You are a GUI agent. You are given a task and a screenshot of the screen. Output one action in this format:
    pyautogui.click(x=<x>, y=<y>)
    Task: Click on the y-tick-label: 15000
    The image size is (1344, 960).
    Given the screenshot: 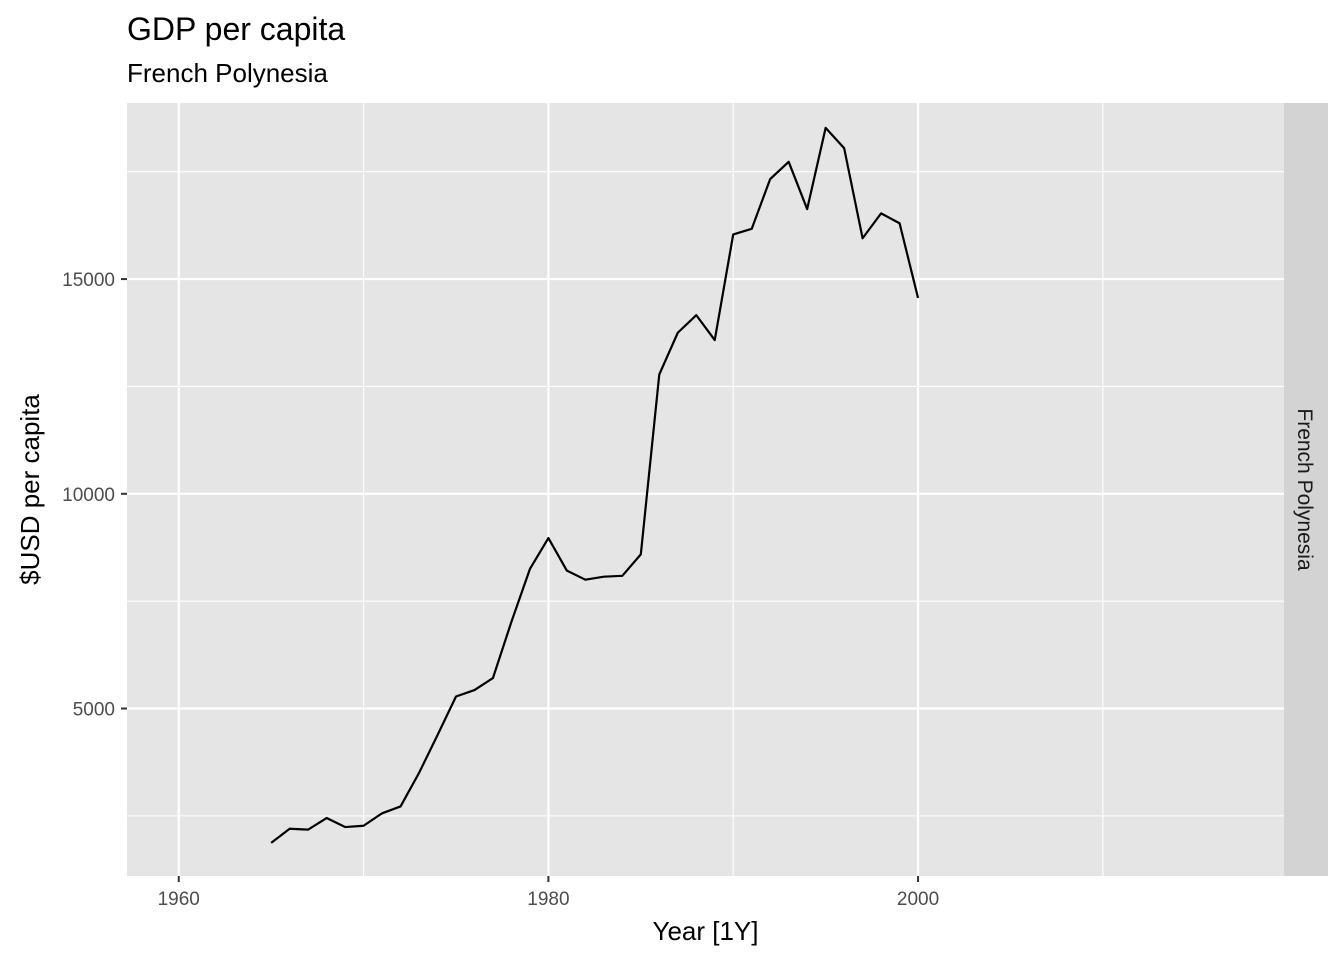 What is the action you would take?
    pyautogui.click(x=88, y=280)
    